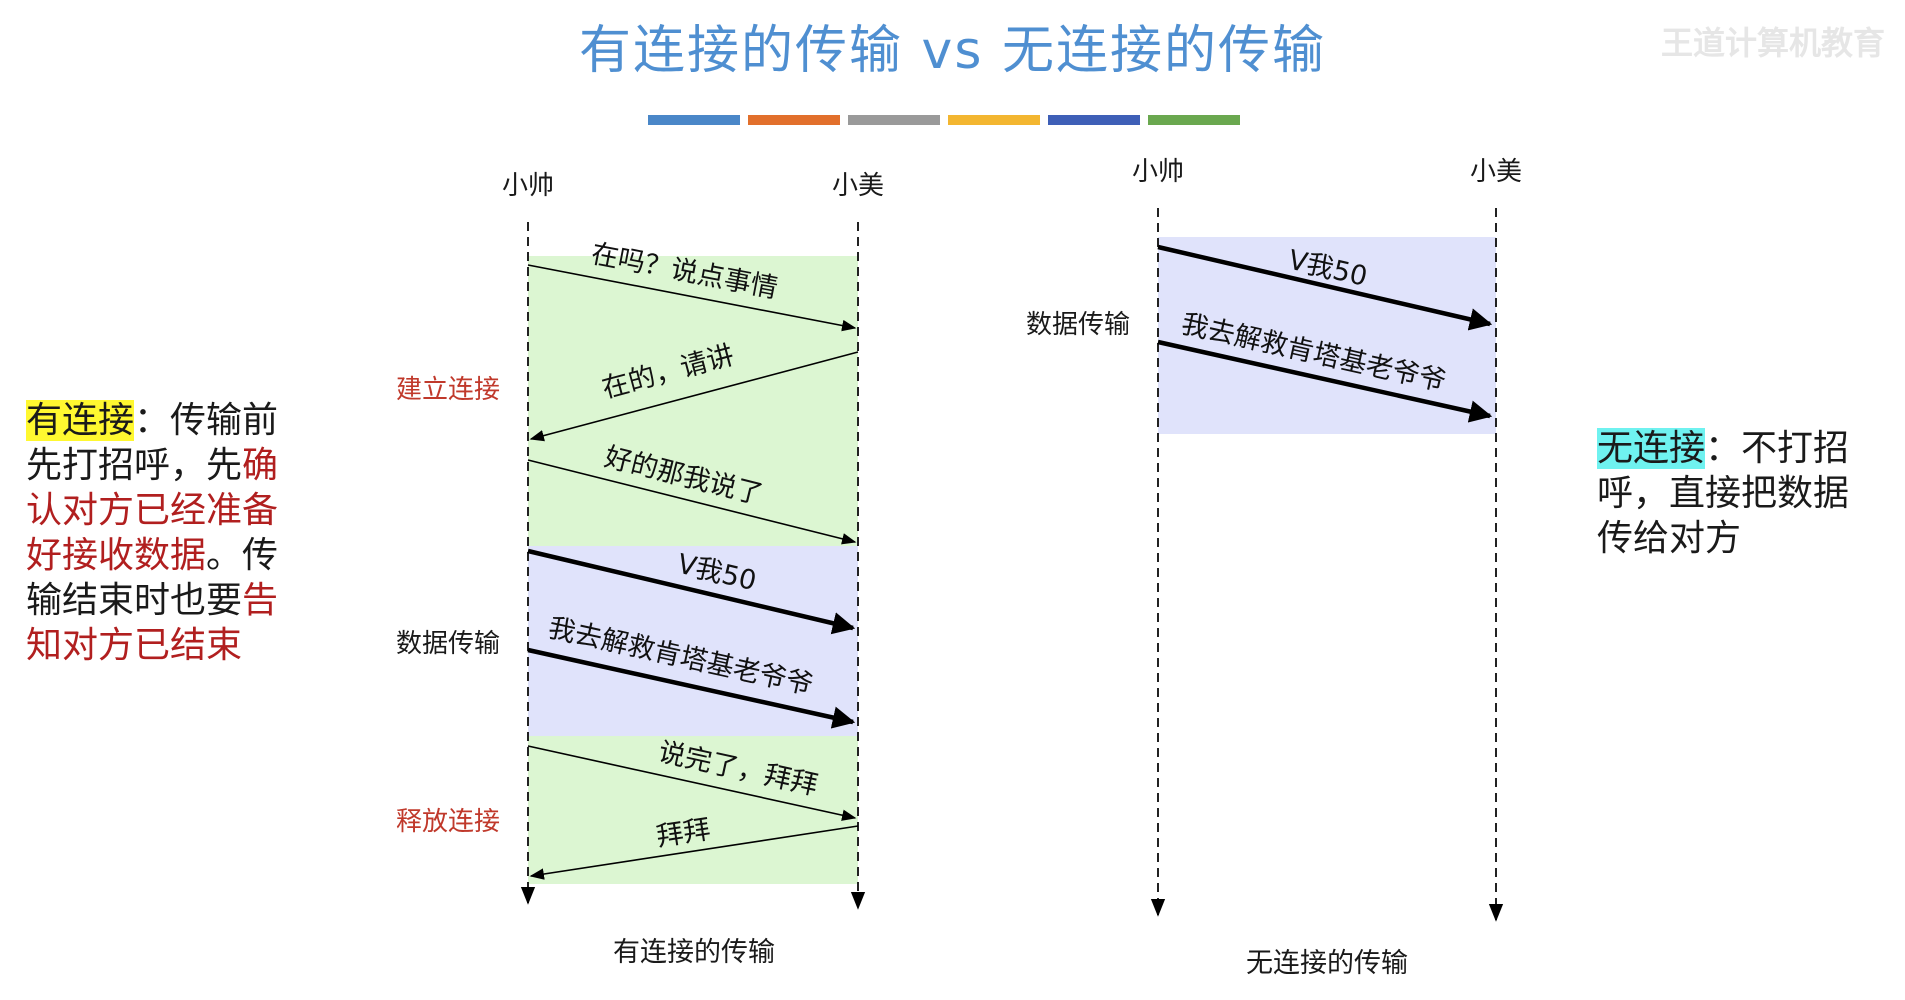 This screenshot has width=1905, height=1000. What do you see at coordinates (1772, 43) in the screenshot?
I see `watermark: 王道计算机教育` at bounding box center [1772, 43].